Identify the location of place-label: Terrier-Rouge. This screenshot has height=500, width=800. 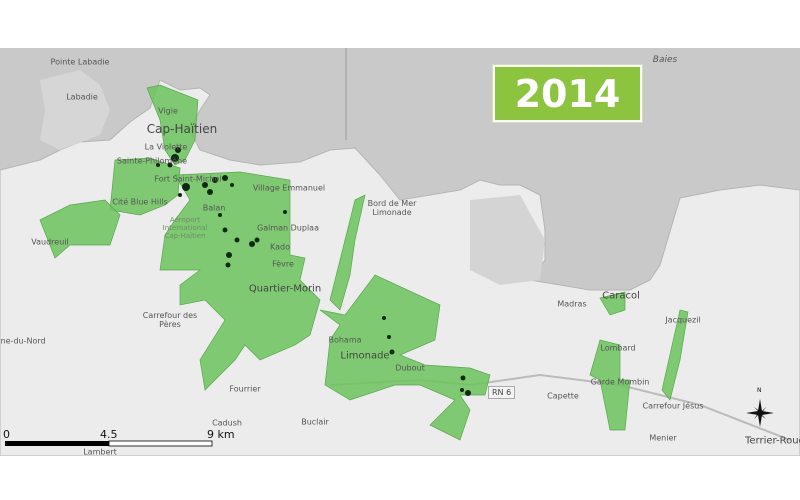
(772, 441).